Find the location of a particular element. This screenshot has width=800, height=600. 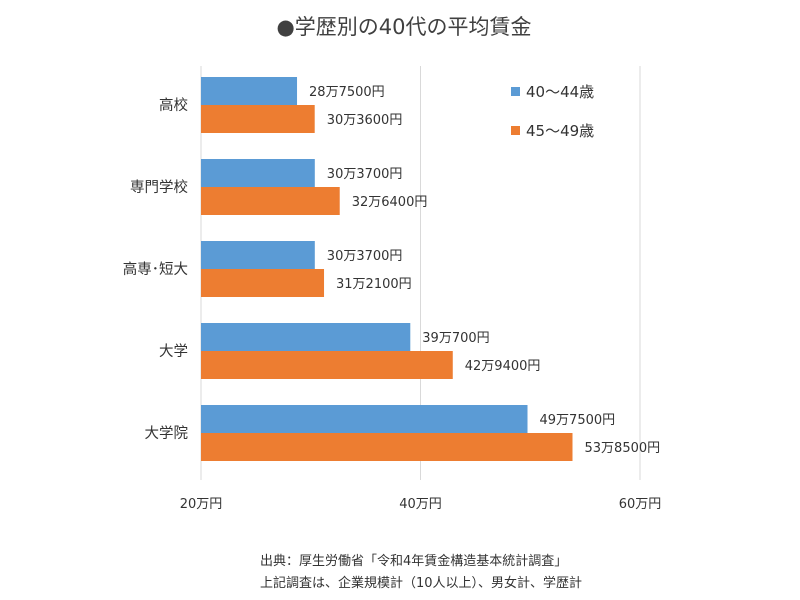

data-label: 42万9400円 is located at coordinates (503, 366).